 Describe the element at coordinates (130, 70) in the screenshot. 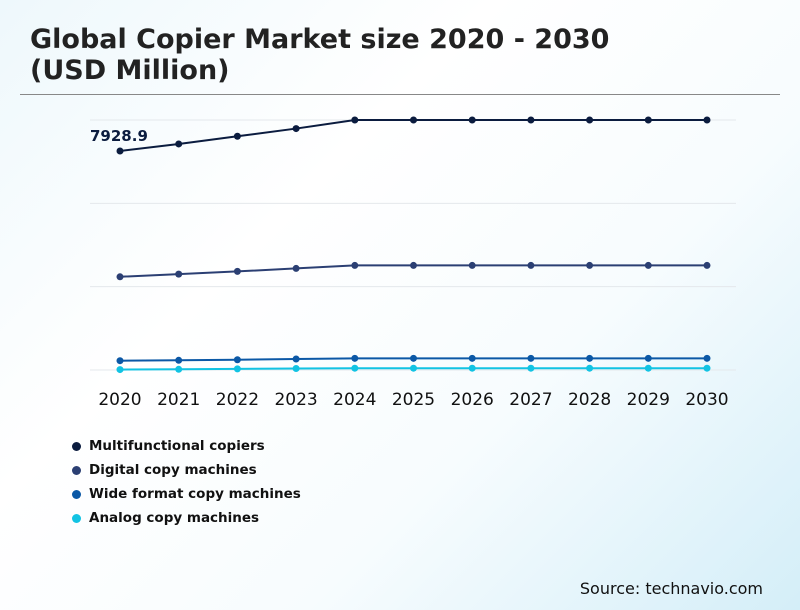

I see `title-line-2: (USD Million)` at that location.